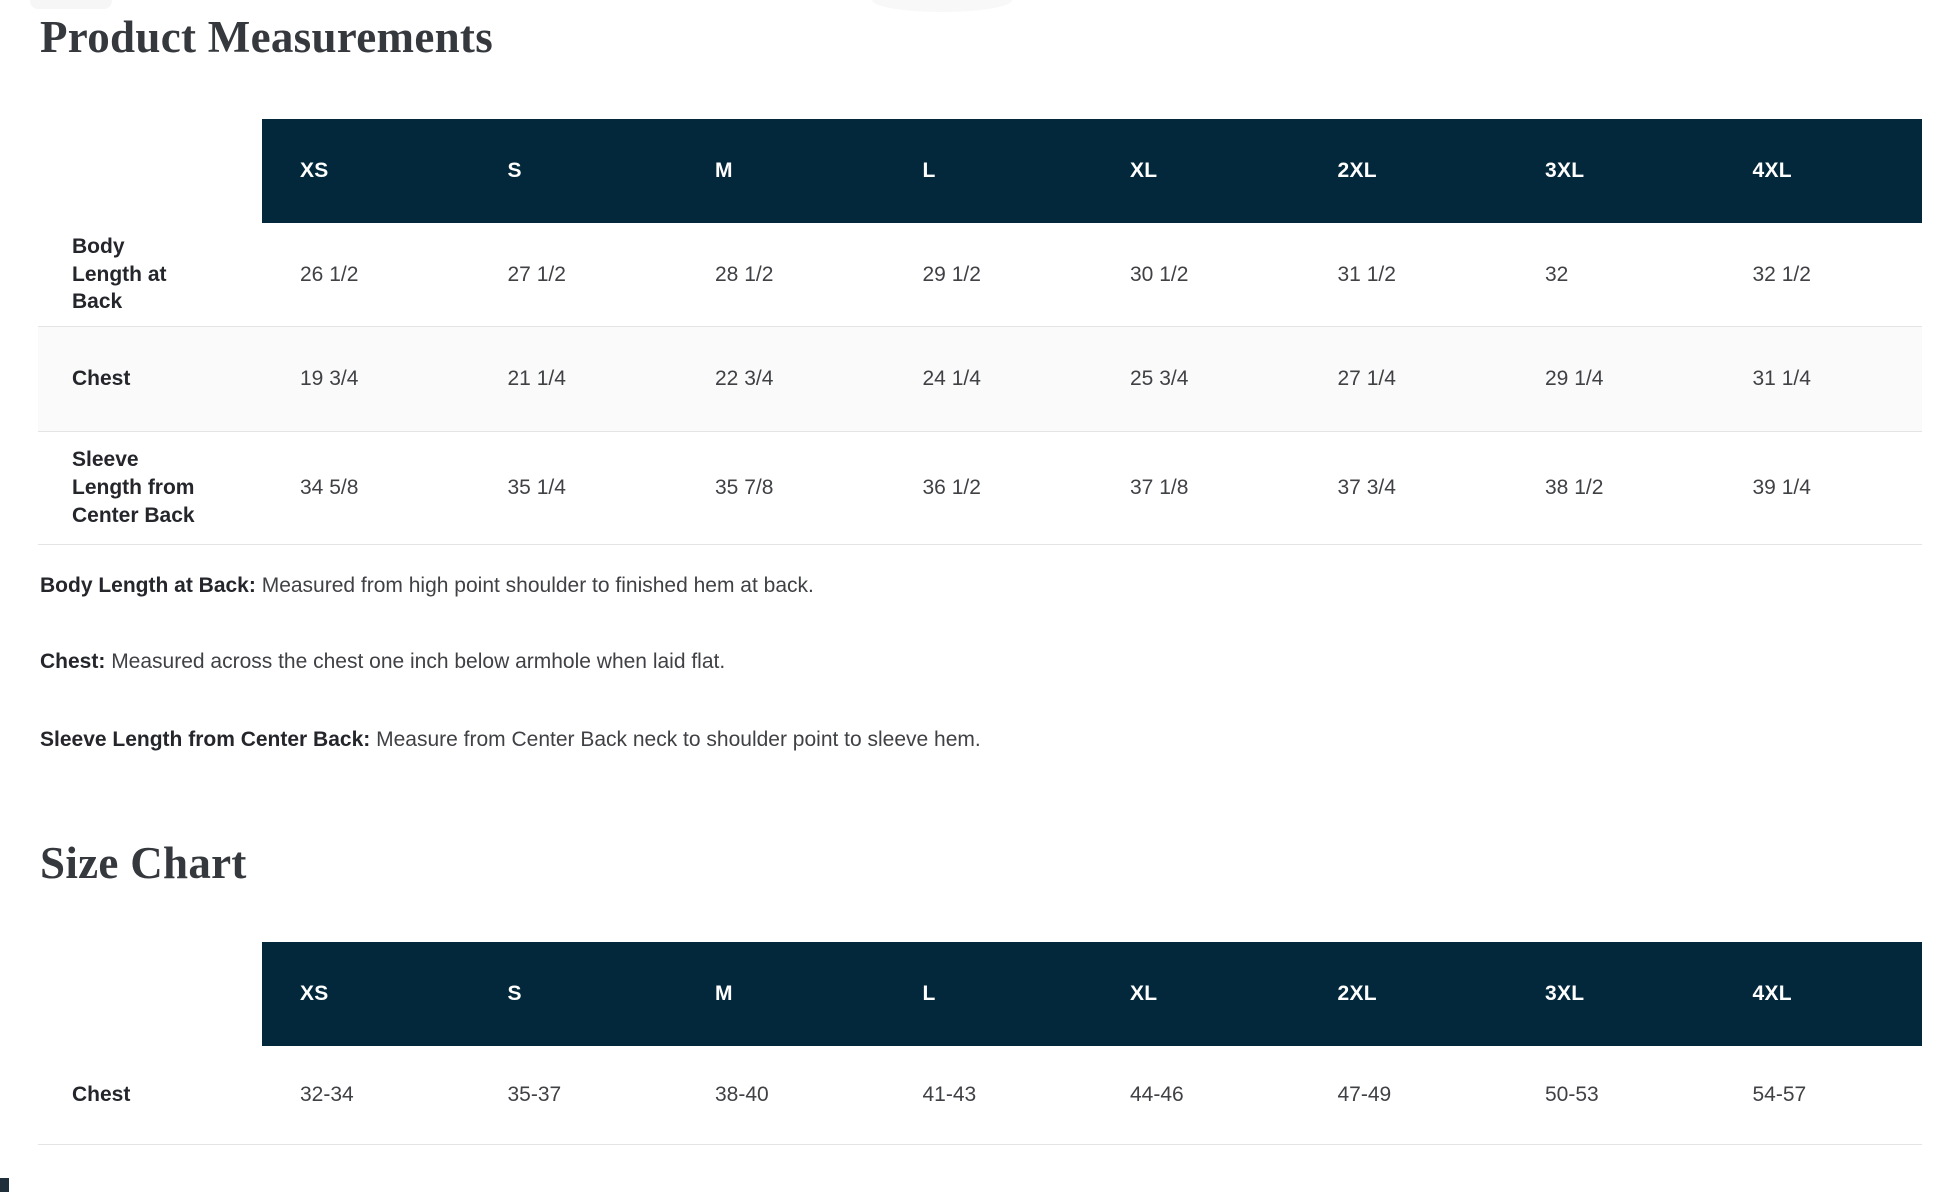  I want to click on measurement-value-cell: 31 1/2, so click(1366, 274).